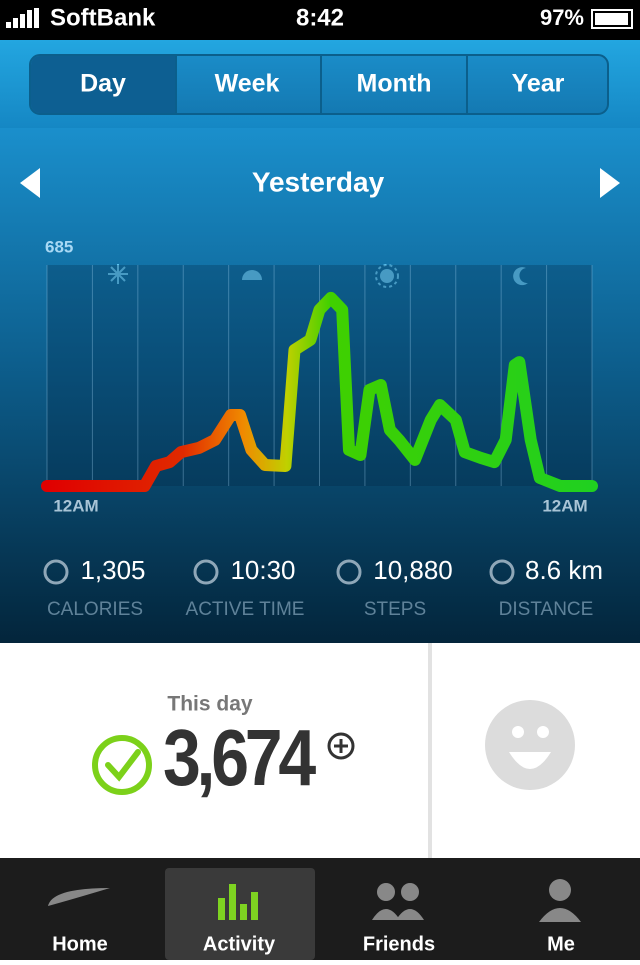 Image resolution: width=640 pixels, height=965 pixels. Describe the element at coordinates (210, 704) in the screenshot. I see `summary-caption: This day` at that location.